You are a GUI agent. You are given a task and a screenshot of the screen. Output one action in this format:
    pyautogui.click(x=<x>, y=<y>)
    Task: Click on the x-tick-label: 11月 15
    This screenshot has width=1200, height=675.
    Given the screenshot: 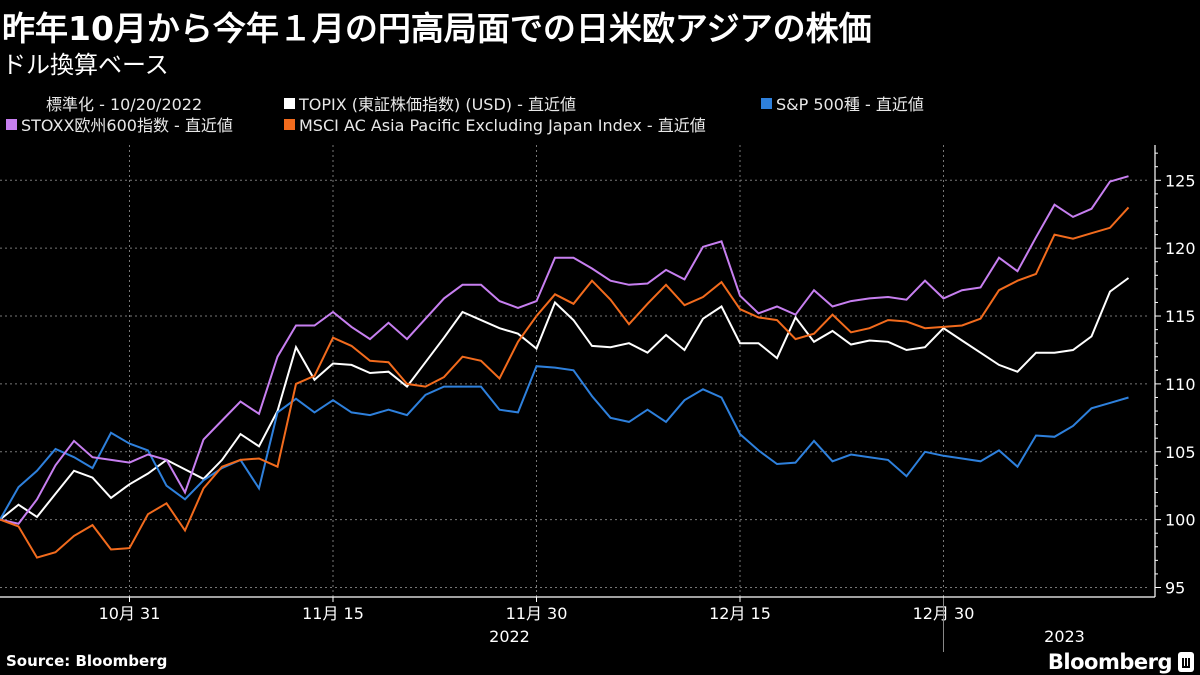 What is the action you would take?
    pyautogui.click(x=333, y=613)
    